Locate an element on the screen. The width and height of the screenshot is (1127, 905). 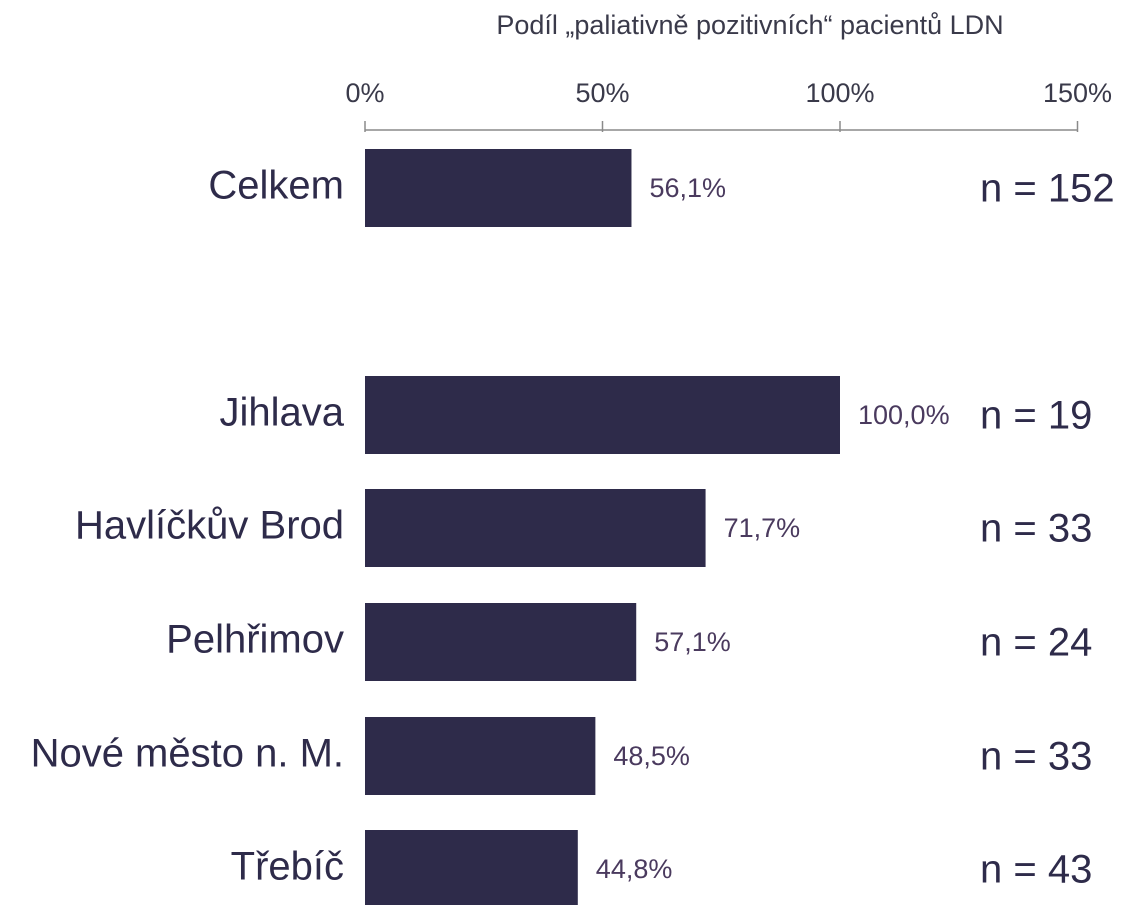
x-tick-label: 150% is located at coordinates (1077, 93).